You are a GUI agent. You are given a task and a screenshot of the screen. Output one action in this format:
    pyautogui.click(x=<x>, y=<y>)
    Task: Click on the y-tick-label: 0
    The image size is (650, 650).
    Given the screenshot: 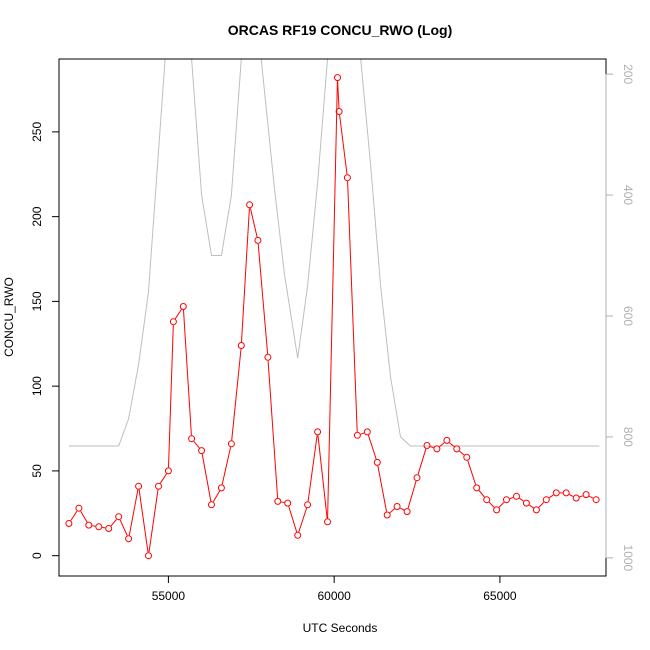 What is the action you would take?
    pyautogui.click(x=37, y=555)
    